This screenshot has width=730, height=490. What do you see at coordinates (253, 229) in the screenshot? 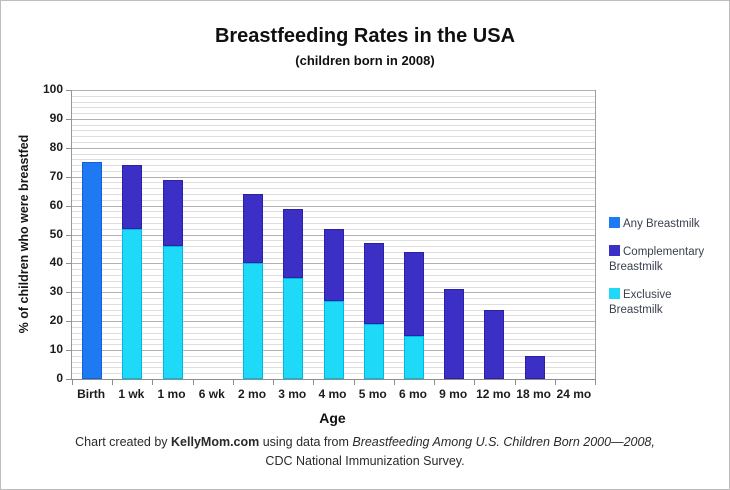
I see `bar-segment-2mo-complementary-breastmilk` at bounding box center [253, 229].